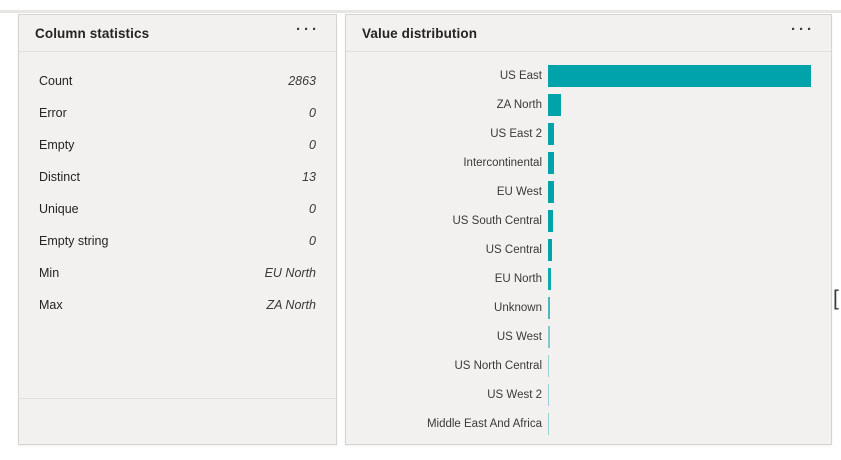  What do you see at coordinates (518, 307) in the screenshot?
I see `bar-label: Unknown` at bounding box center [518, 307].